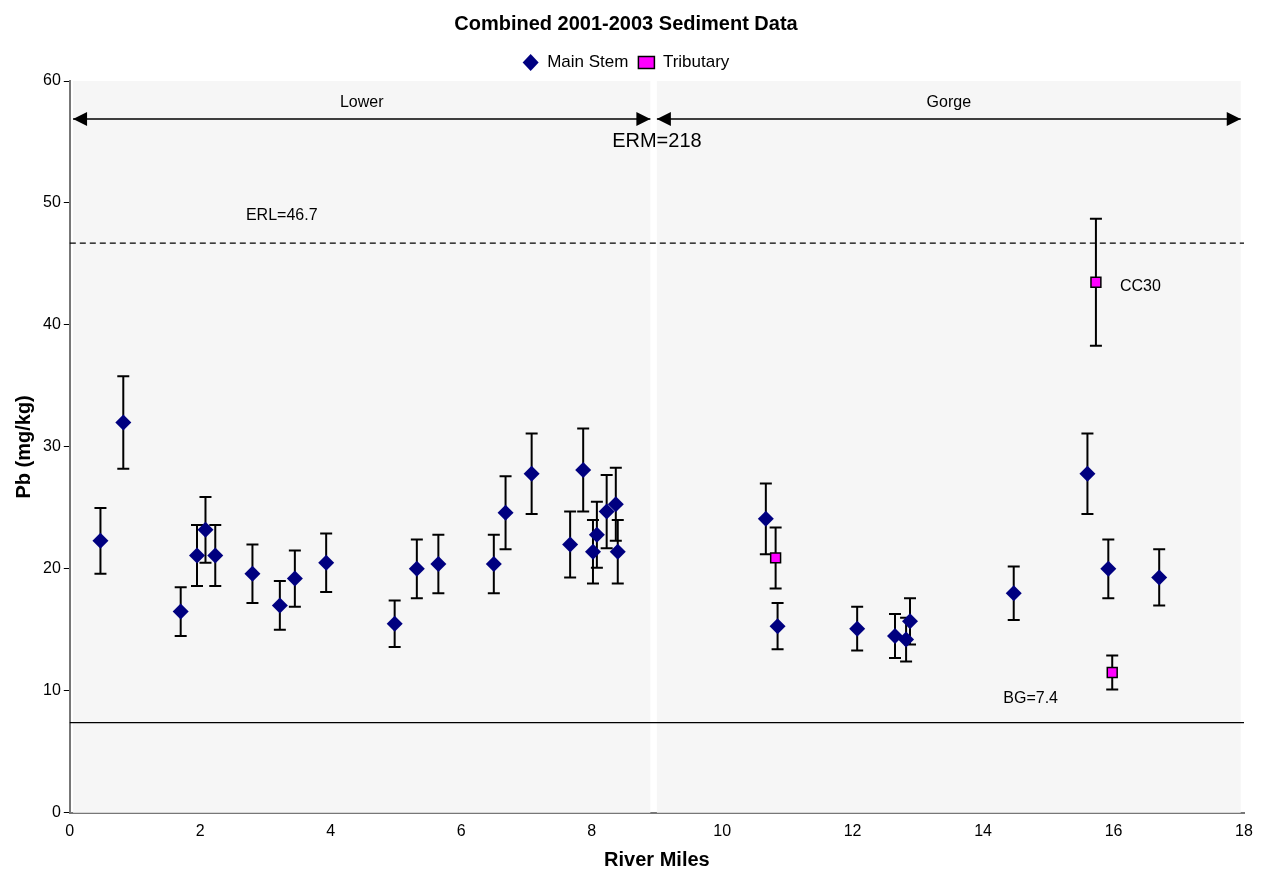 The width and height of the screenshot is (1267, 885). I want to click on x-tick-label: 18, so click(1244, 830).